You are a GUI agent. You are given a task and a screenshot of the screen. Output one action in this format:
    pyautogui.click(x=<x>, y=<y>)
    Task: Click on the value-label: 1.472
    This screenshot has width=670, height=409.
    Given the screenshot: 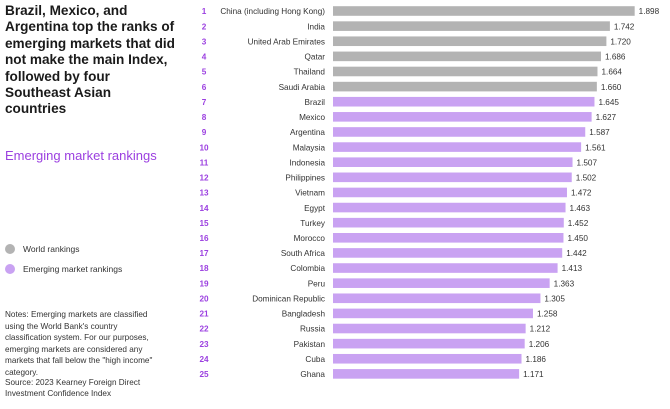 What is the action you would take?
    pyautogui.click(x=581, y=193)
    